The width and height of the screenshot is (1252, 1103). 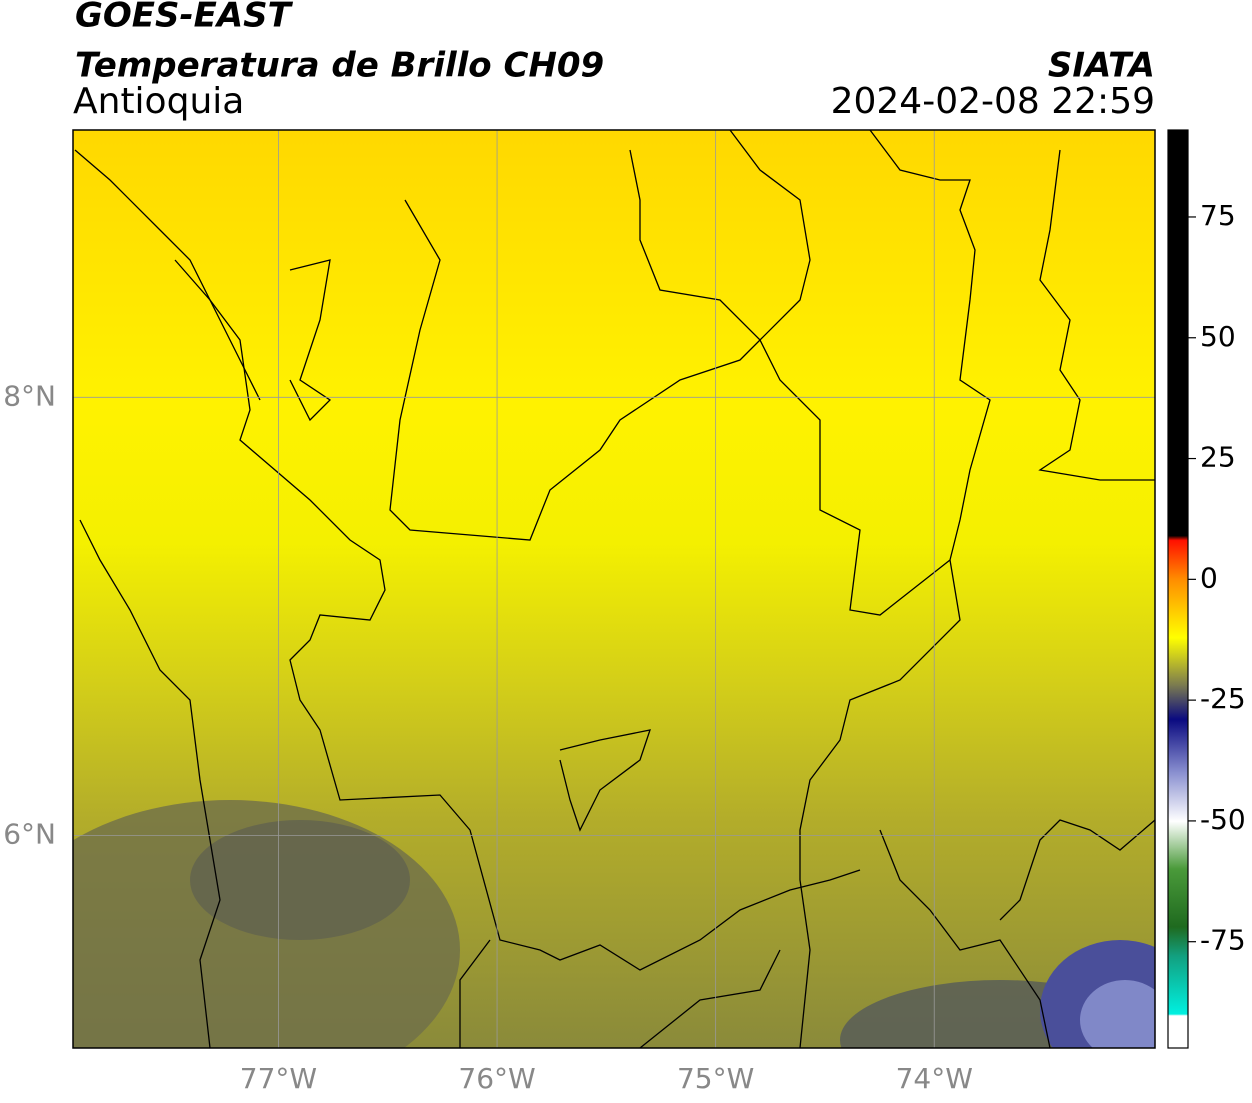 What do you see at coordinates (1101, 66) in the screenshot?
I see `source: SIATA` at bounding box center [1101, 66].